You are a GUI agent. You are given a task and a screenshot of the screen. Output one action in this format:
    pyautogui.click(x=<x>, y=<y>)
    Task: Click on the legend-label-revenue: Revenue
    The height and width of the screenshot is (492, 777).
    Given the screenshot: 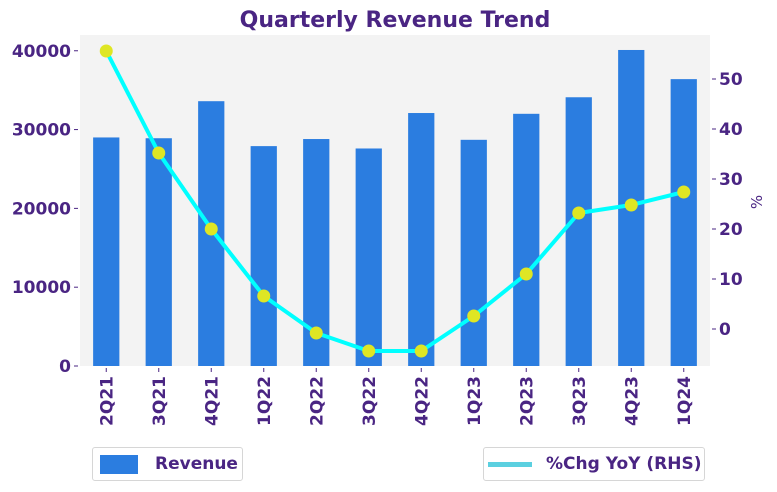 What is the action you would take?
    pyautogui.click(x=196, y=464)
    